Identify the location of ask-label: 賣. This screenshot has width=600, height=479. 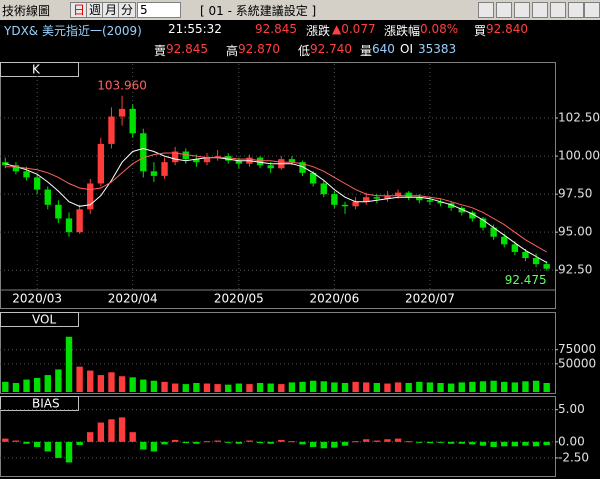
(160, 51).